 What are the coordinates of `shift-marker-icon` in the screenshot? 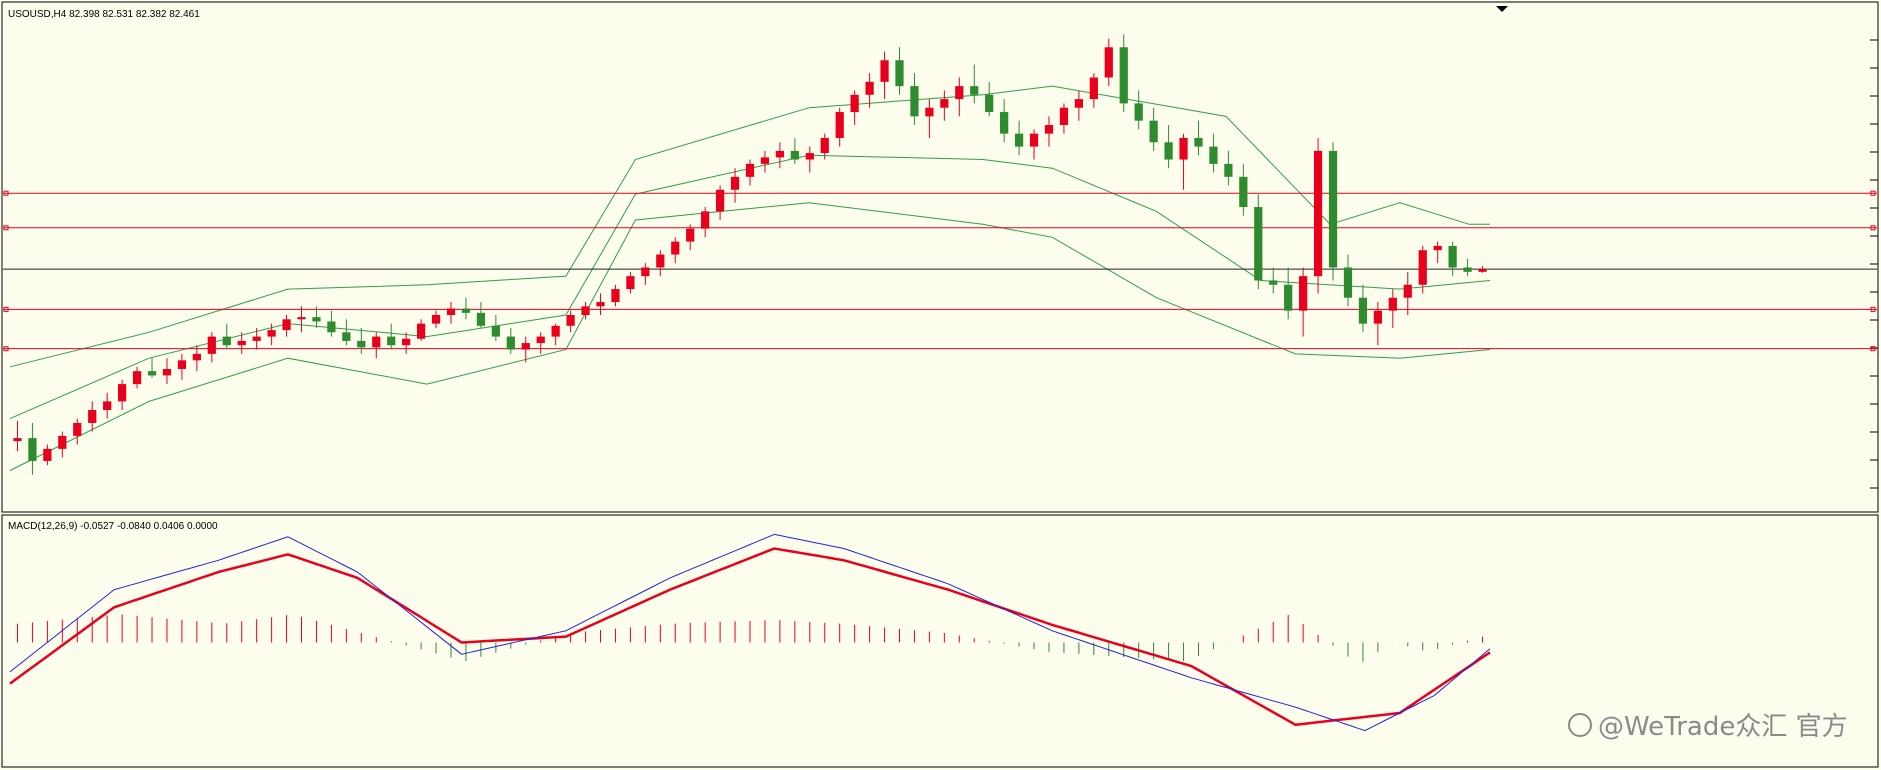 It's located at (1502, 9).